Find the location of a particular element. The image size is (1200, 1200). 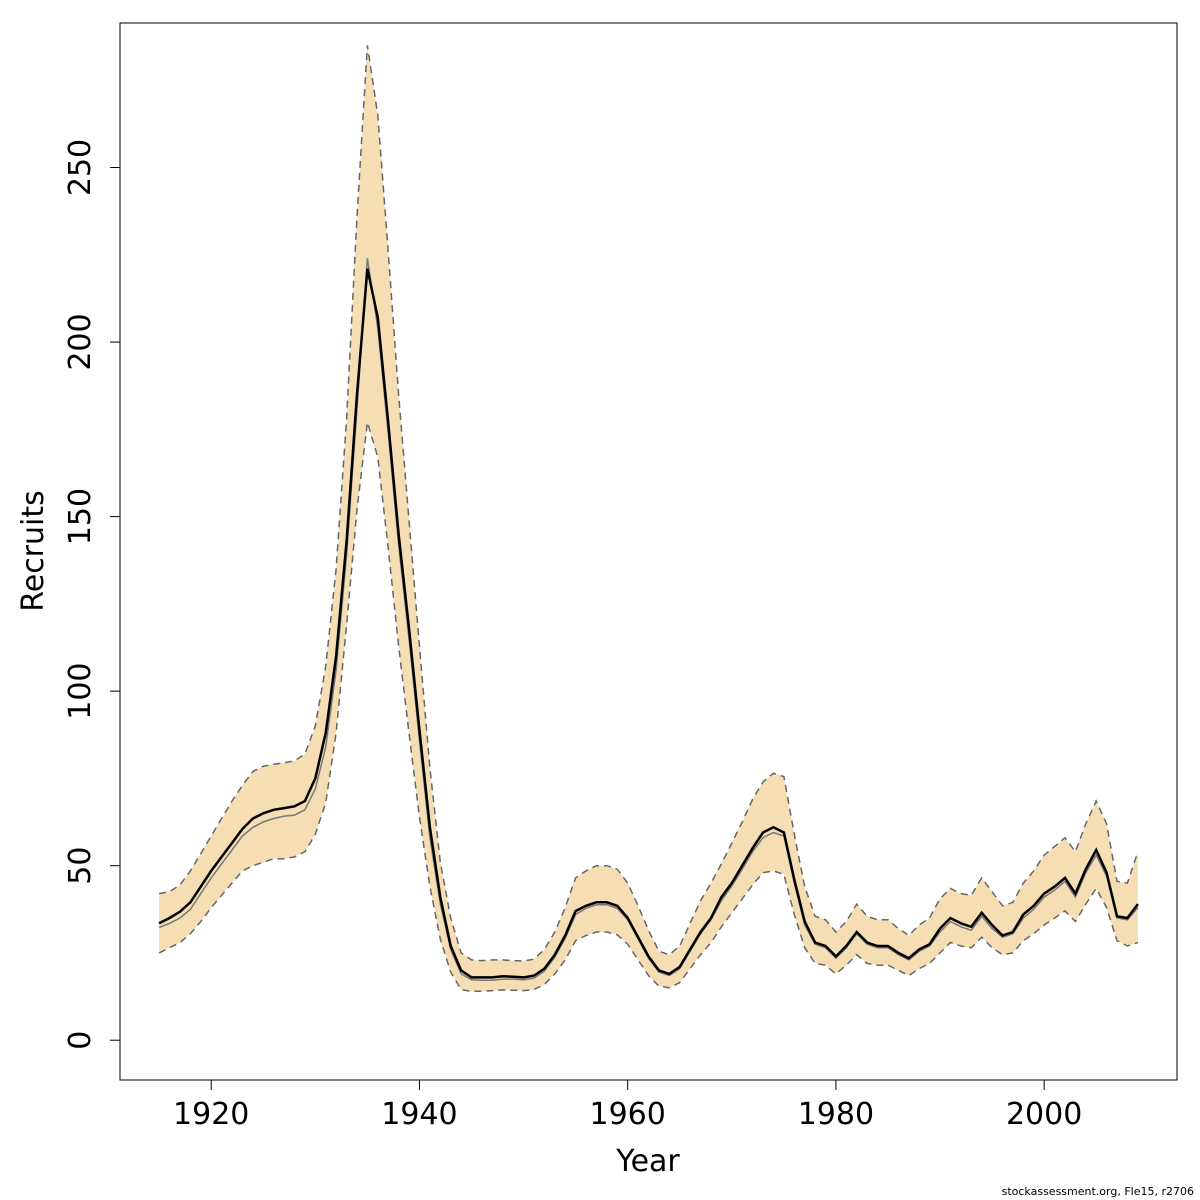

y-axis: 0 50 100 150 200 250 is located at coordinates (92, 594).